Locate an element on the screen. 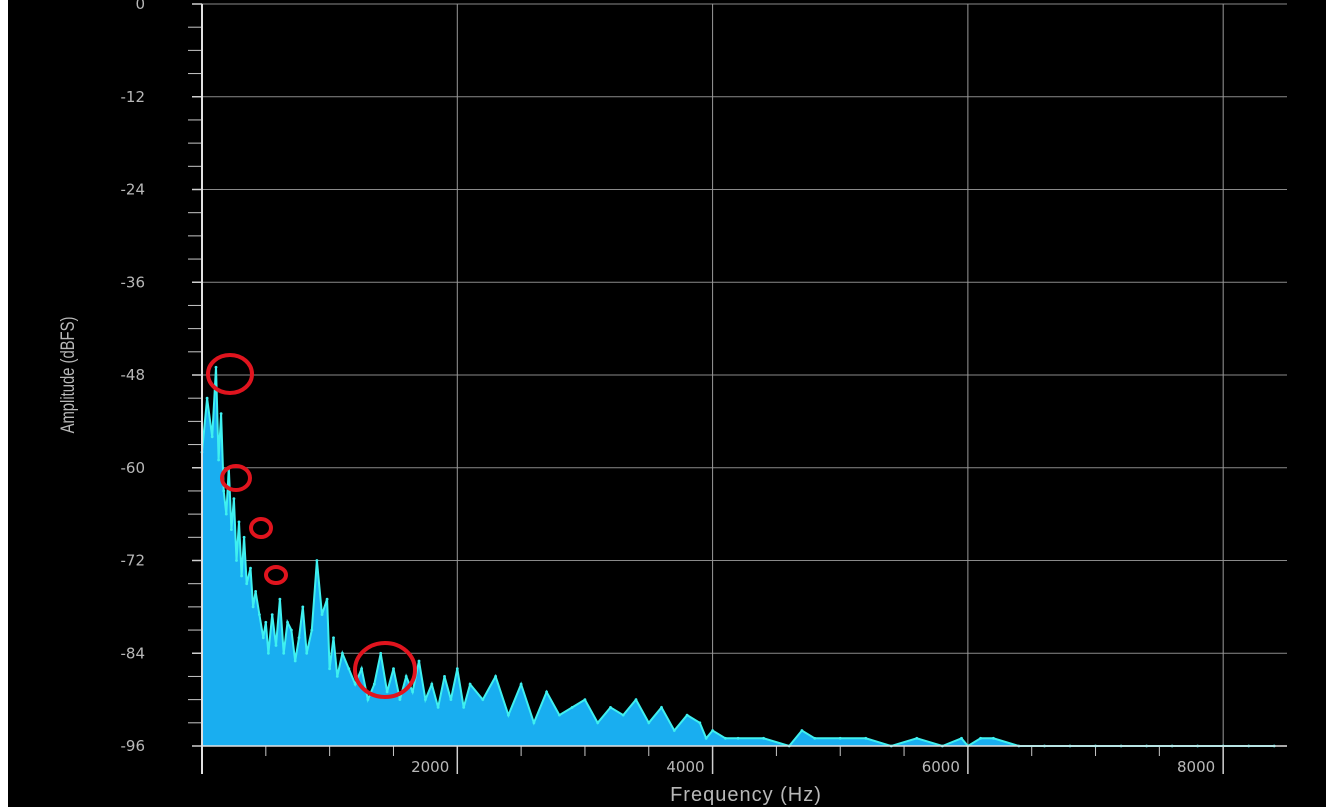 The width and height of the screenshot is (1335, 807). peak-annotations is located at coordinates (311, 526).